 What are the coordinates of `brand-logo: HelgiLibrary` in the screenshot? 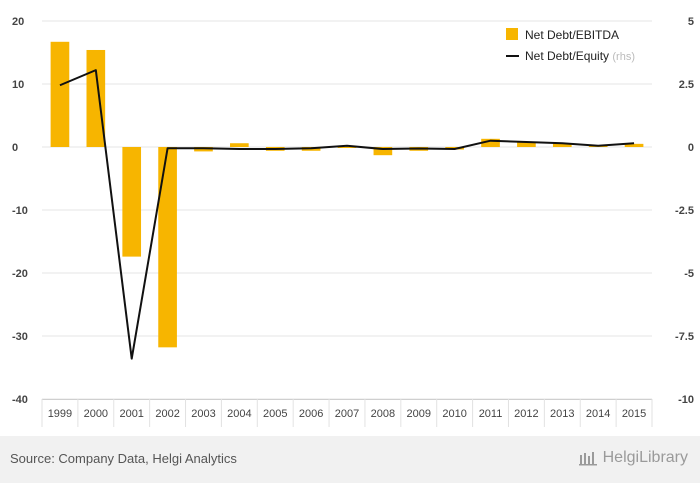 It's located at (633, 458).